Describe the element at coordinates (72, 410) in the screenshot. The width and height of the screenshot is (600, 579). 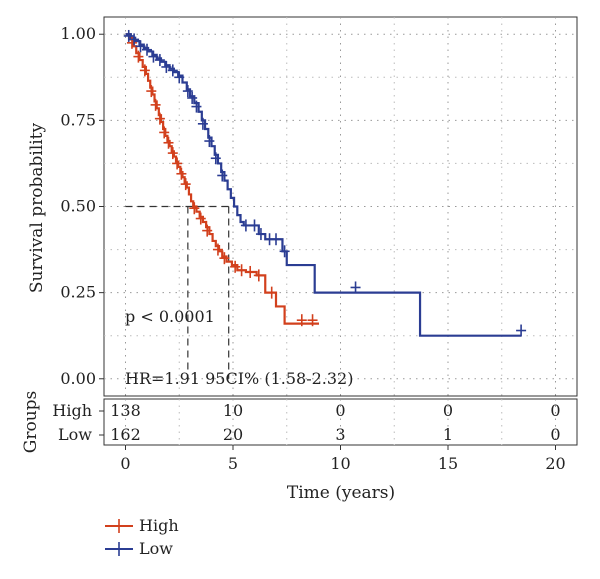
I see `risk-row-label-high: High` at that location.